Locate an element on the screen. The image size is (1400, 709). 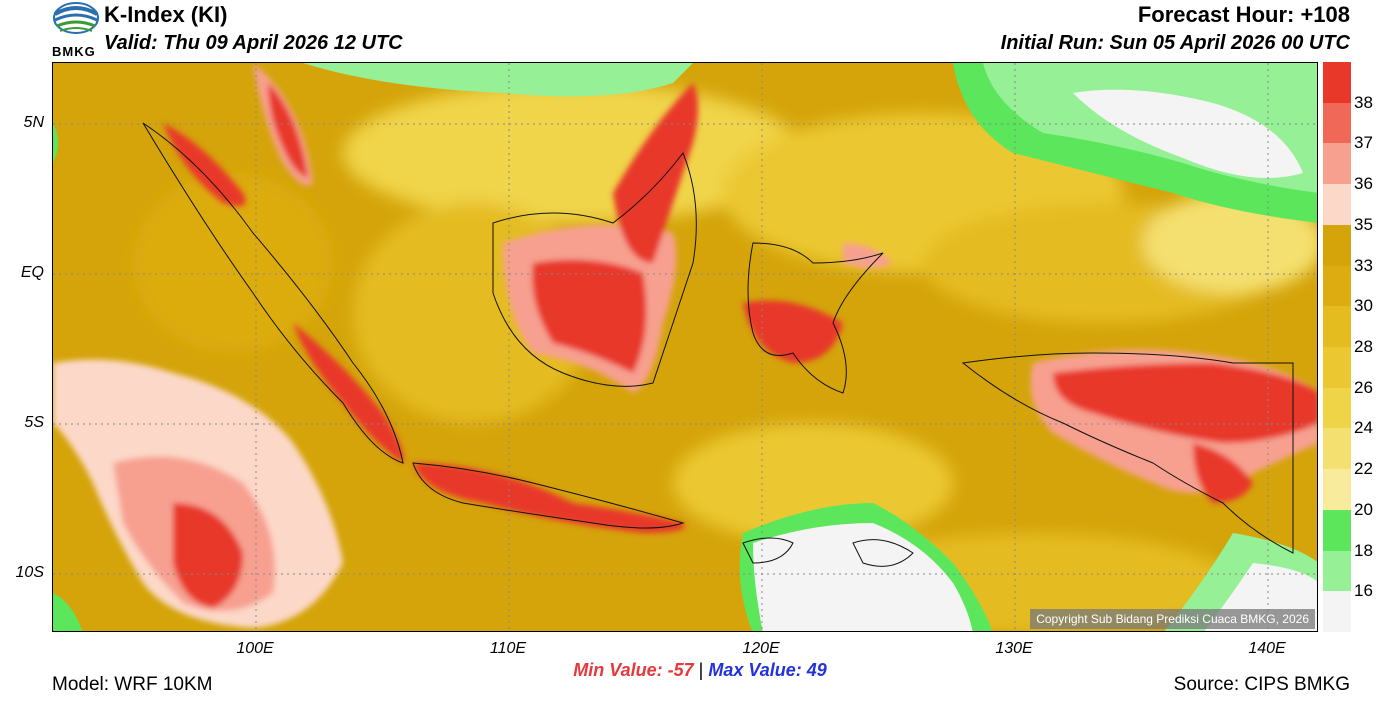
lat-label-10s: 10S is located at coordinates (29, 572).